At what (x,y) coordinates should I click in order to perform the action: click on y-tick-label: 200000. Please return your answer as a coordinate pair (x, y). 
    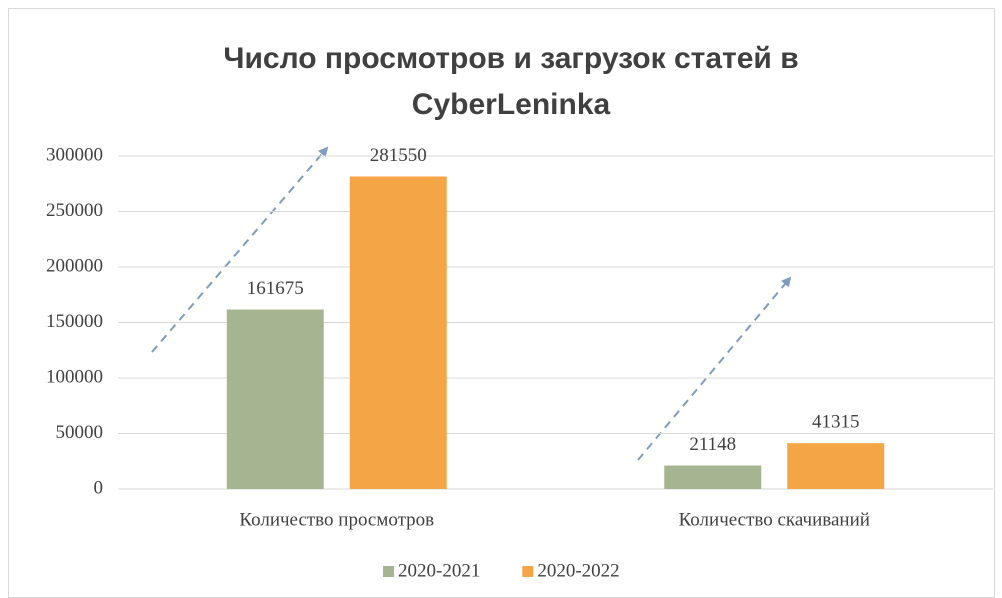
    Looking at the image, I should click on (74, 265).